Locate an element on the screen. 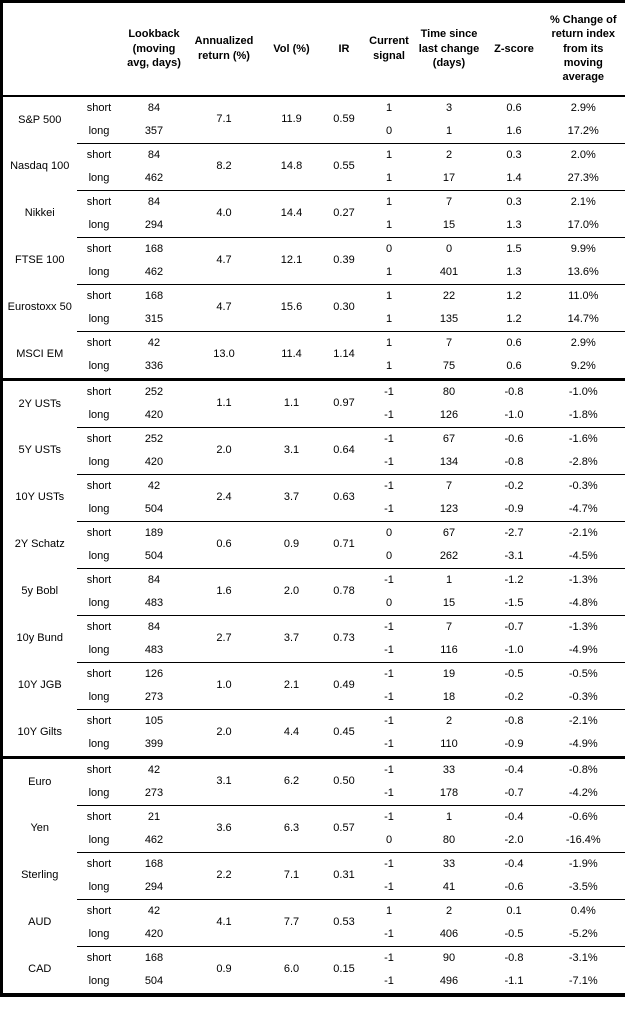 The height and width of the screenshot is (1016, 625). annualized-return-cell: 7.1 is located at coordinates (224, 119).